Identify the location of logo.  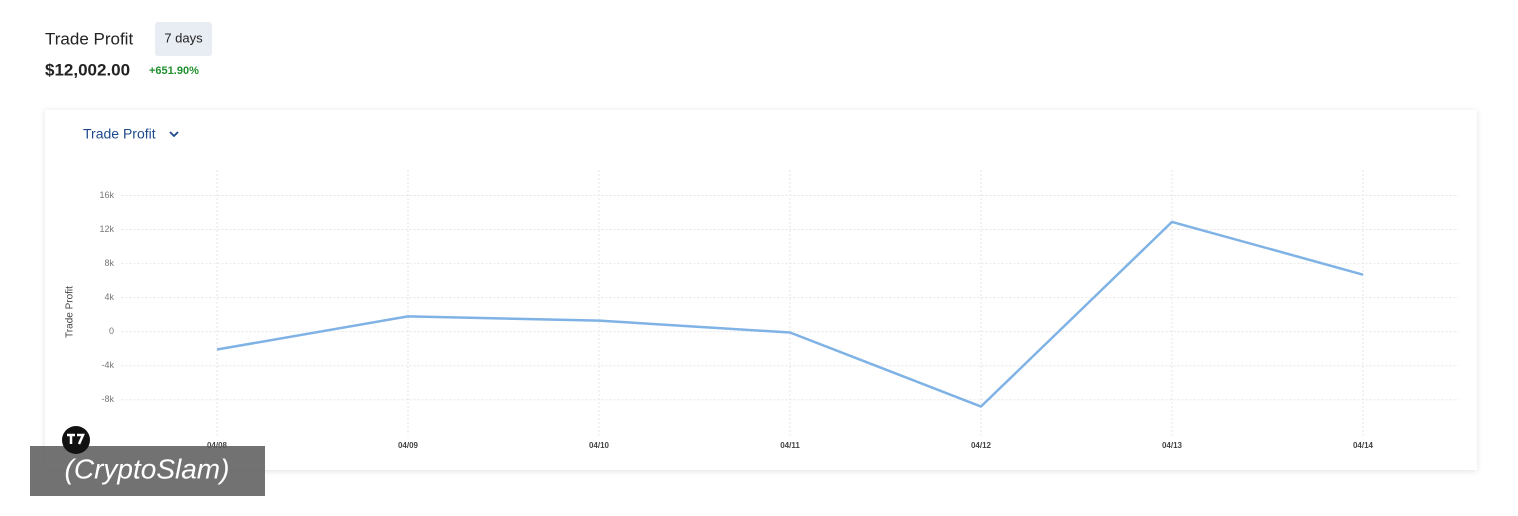
(76, 440).